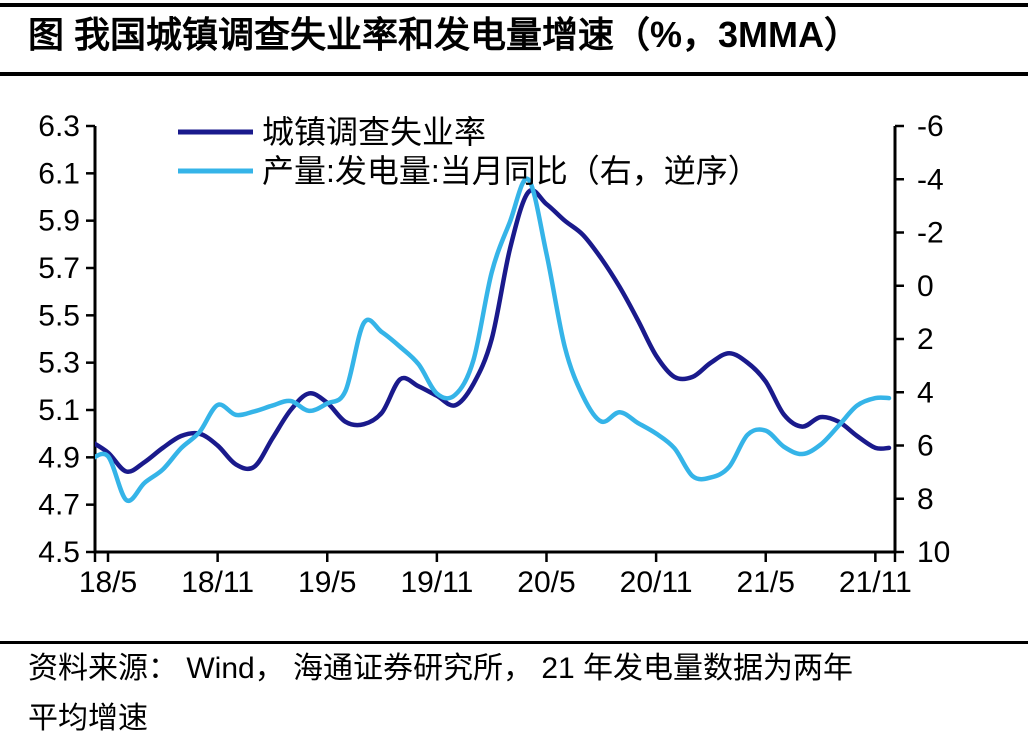 The height and width of the screenshot is (742, 1028). I want to click on legend-power-label: 产量:发电量:当月同比（右，逆序）, so click(511, 171).